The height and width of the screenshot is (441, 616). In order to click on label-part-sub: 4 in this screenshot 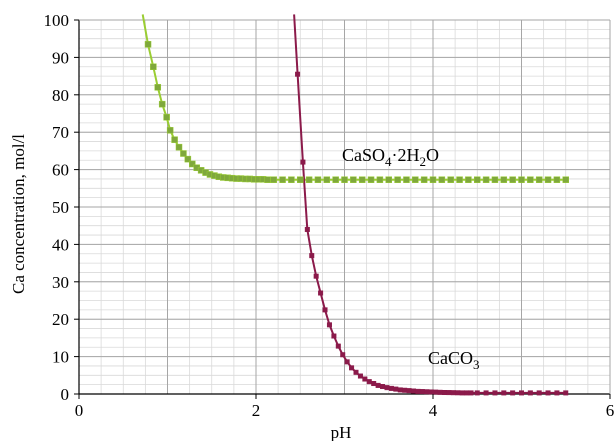, I will do `click(388, 161)`.